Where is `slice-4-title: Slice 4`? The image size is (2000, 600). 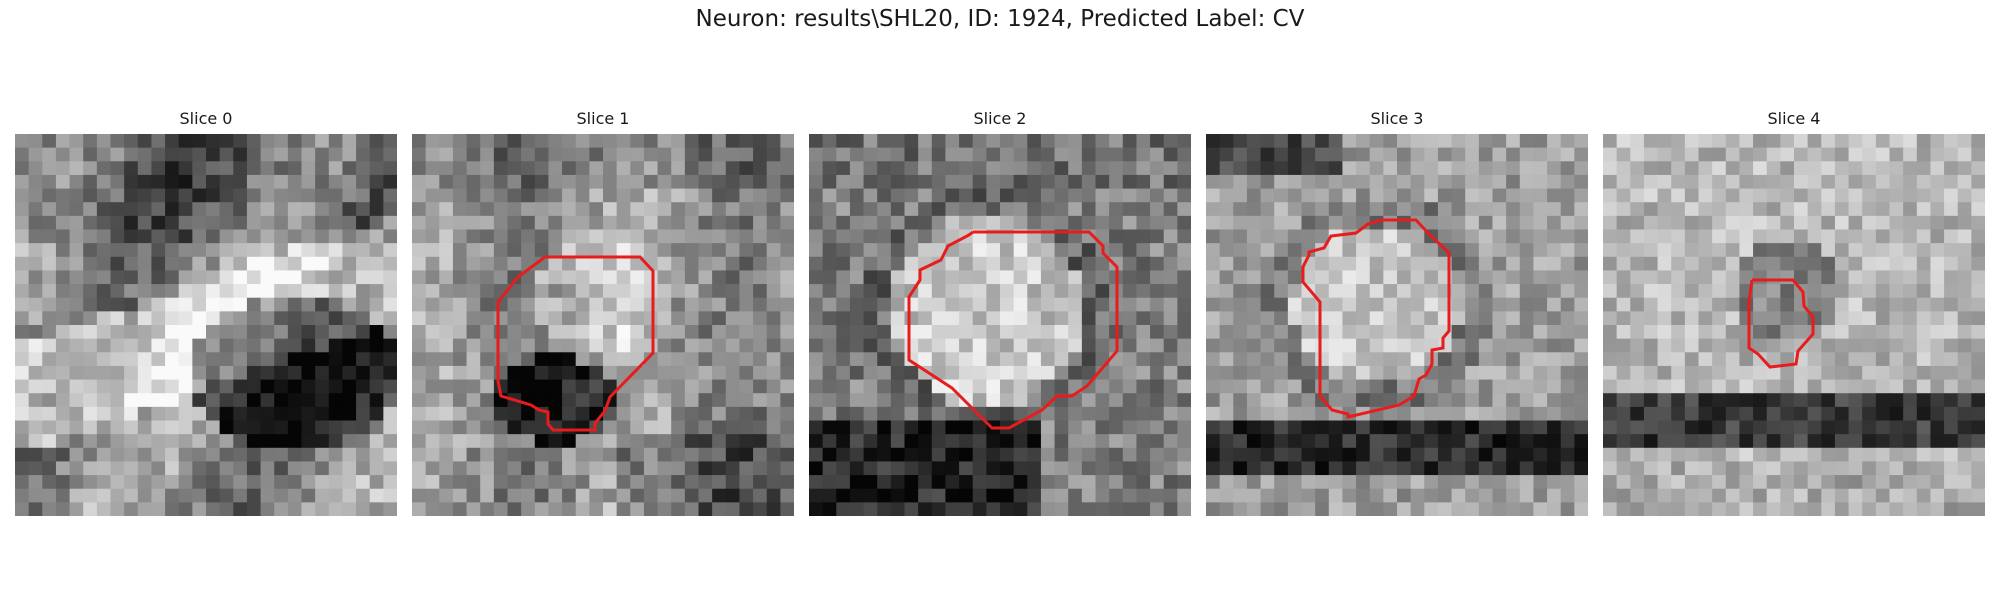 slice-4-title: Slice 4 is located at coordinates (1794, 118).